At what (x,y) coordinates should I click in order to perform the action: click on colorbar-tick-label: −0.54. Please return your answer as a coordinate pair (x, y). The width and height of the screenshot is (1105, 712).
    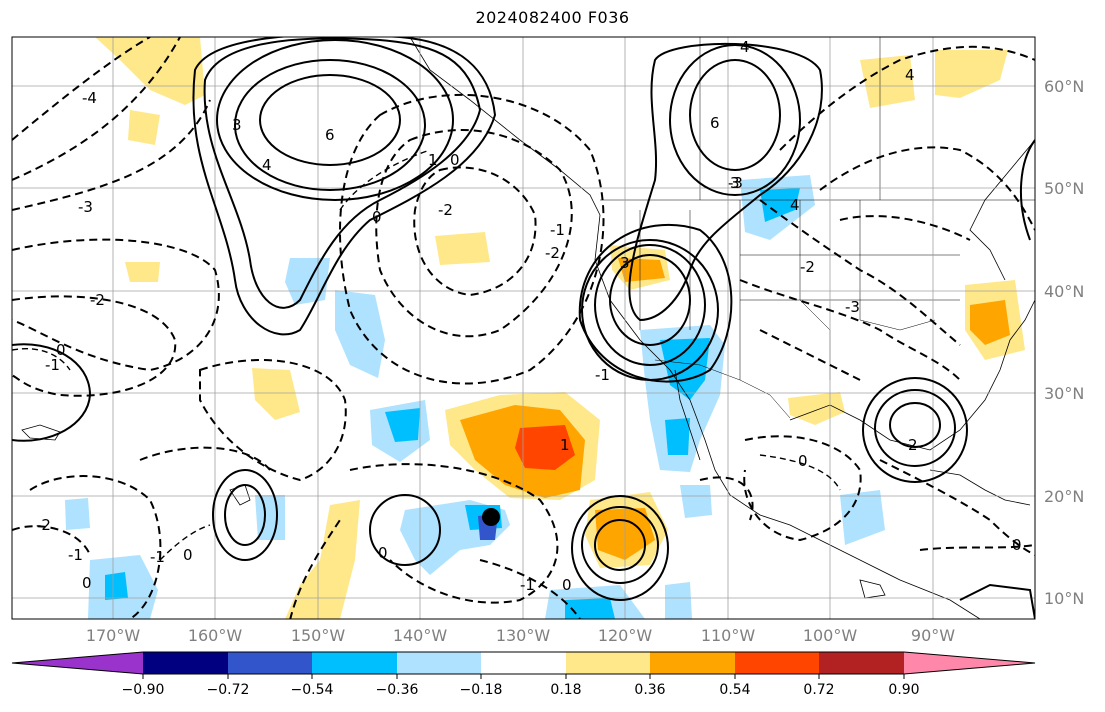
    Looking at the image, I should click on (312, 690).